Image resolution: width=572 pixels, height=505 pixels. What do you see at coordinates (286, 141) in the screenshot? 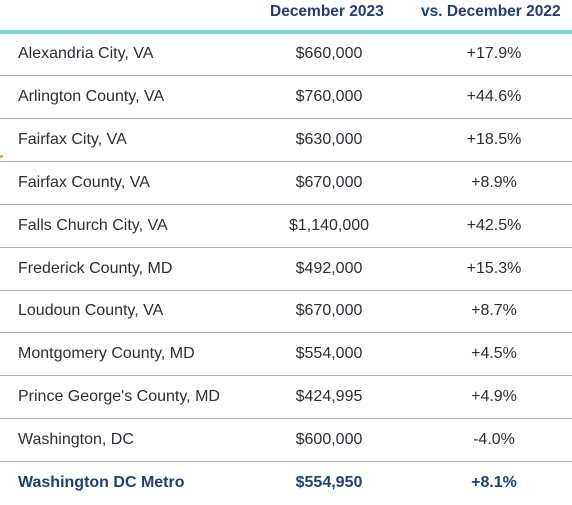
I see `table-row: Fairfax City, VA $630,000 +18.5%` at bounding box center [286, 141].